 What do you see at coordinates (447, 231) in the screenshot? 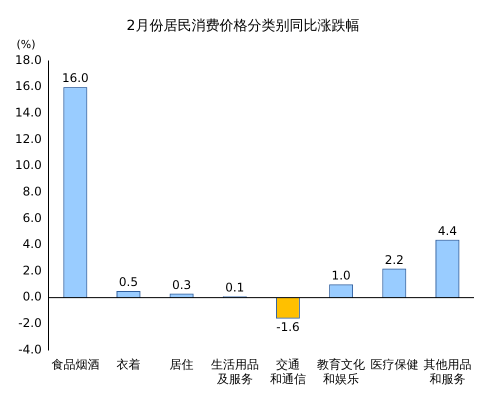
I see `data-label: 4.4` at bounding box center [447, 231].